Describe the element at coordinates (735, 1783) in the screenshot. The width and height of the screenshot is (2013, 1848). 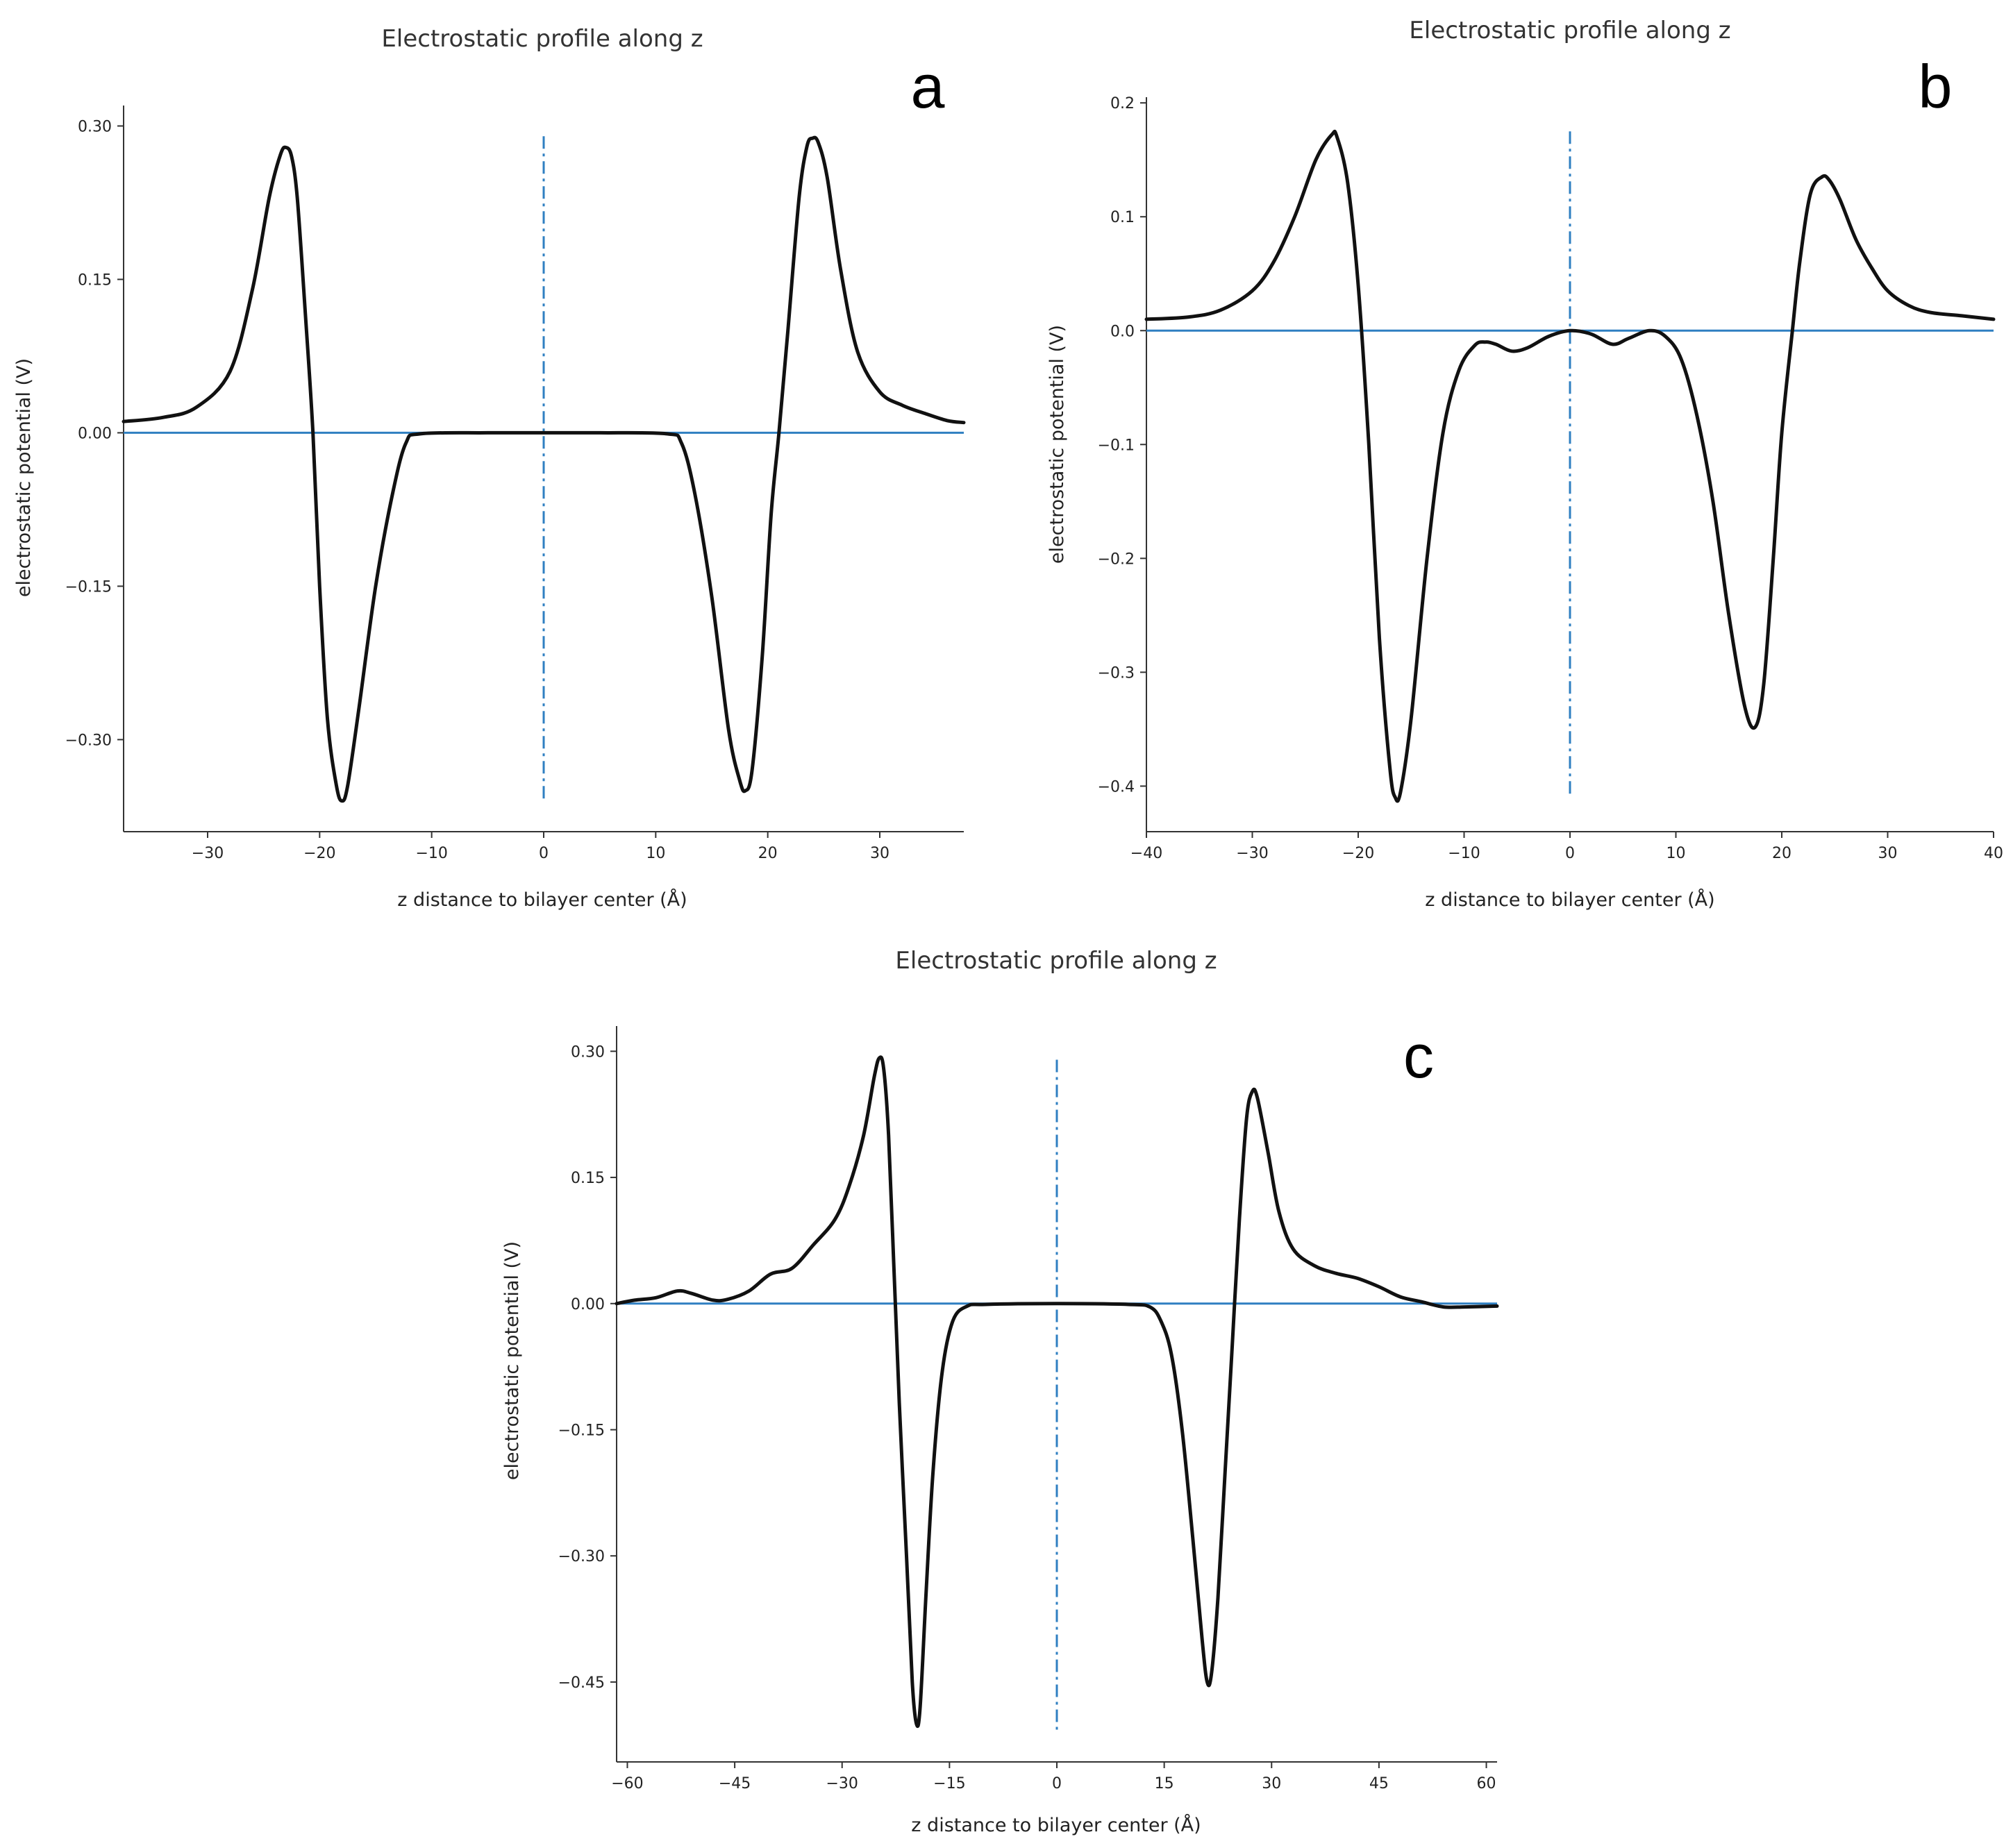
I see `x-tick-label: −45` at that location.